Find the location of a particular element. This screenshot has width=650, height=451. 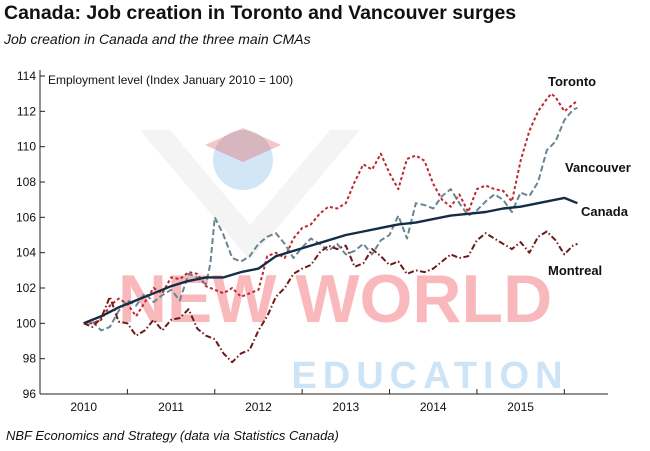

y-tick-label: 108 is located at coordinates (26, 182).